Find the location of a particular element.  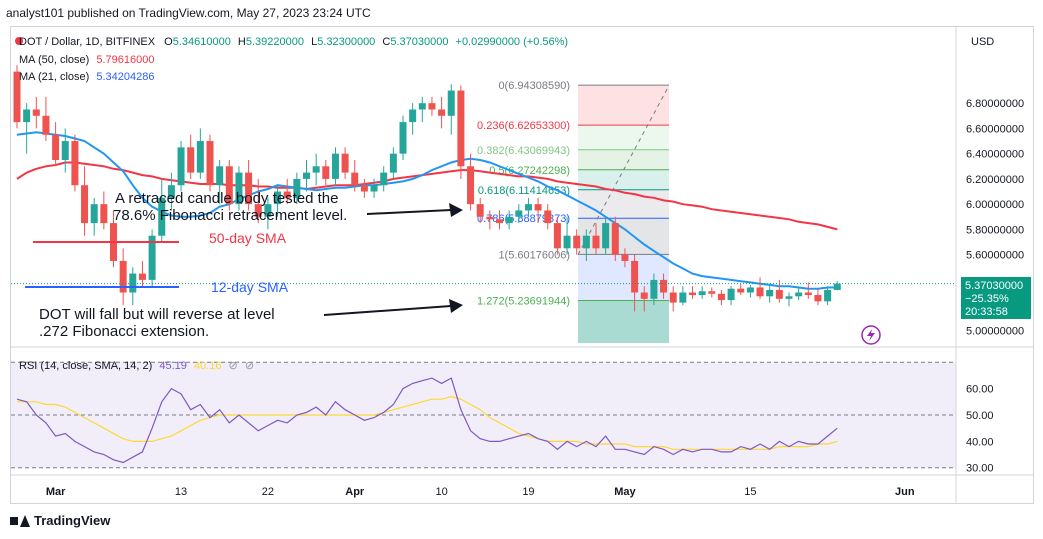

sma50-annotation: 50-day SMA is located at coordinates (248, 238).